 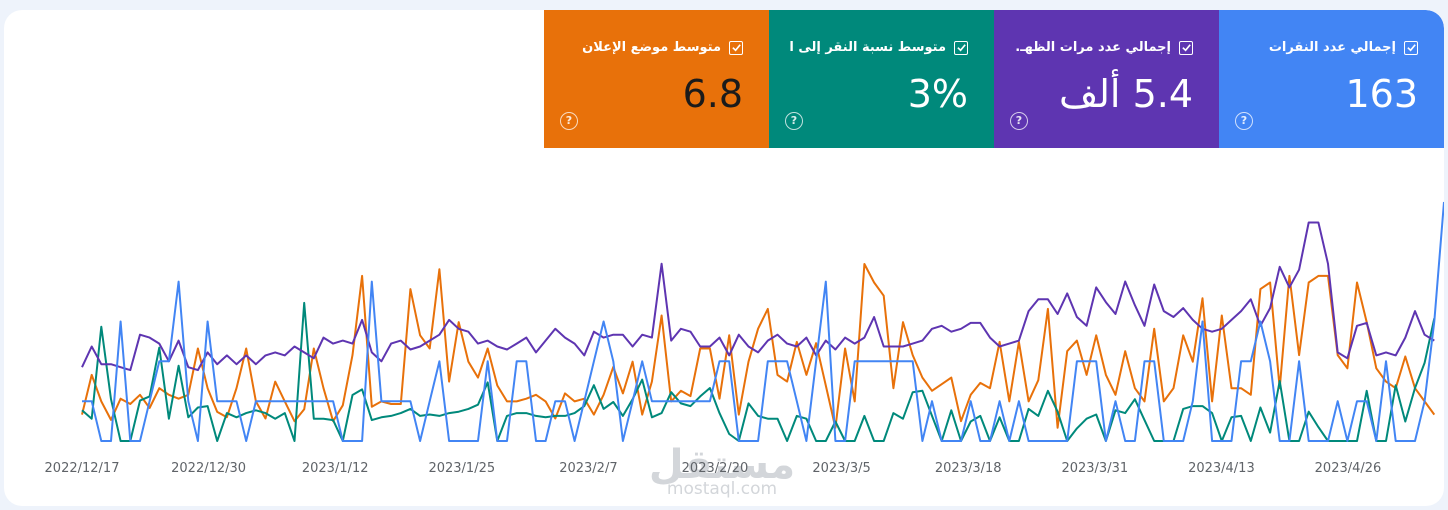 What do you see at coordinates (1092, 47) in the screenshot?
I see `tile-total-impressions-label: إجمالي عدد مرات الظهـ..` at bounding box center [1092, 47].